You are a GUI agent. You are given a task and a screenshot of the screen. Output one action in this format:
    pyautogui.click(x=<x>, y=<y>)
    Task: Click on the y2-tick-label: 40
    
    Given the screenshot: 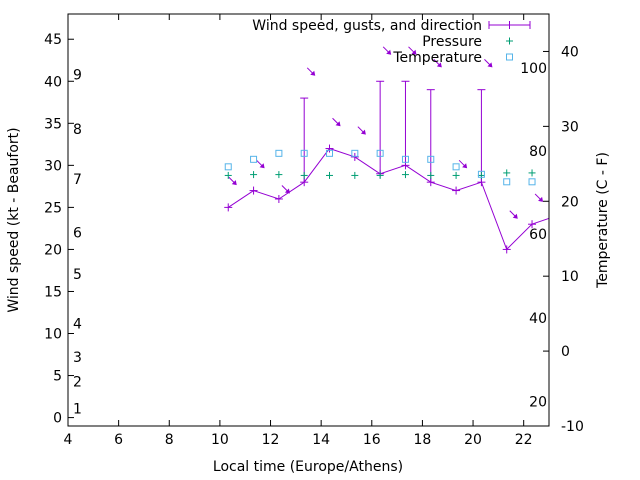 What is the action you would take?
    pyautogui.click(x=570, y=52)
    